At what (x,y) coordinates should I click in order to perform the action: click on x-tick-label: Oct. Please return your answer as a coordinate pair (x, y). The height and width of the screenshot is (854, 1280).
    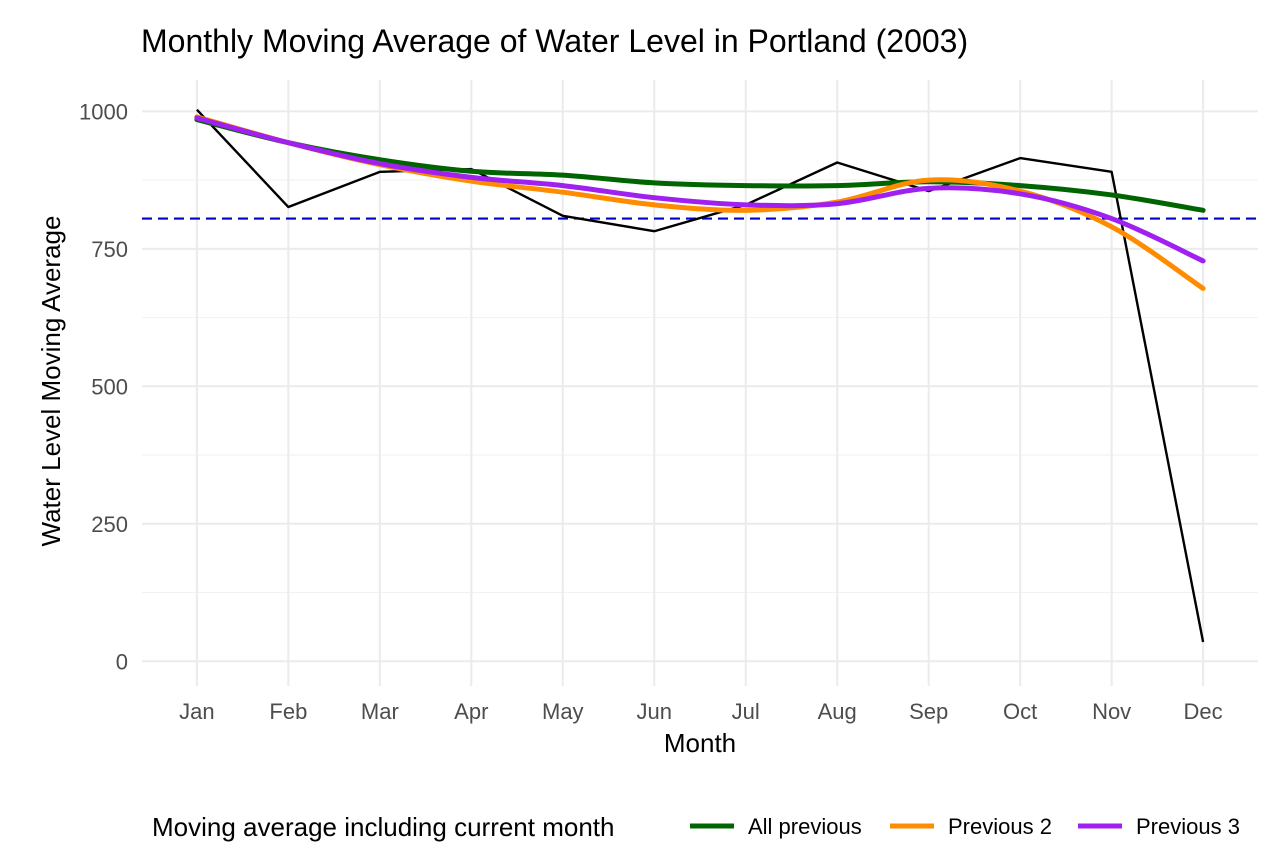
    Looking at the image, I should click on (1020, 711).